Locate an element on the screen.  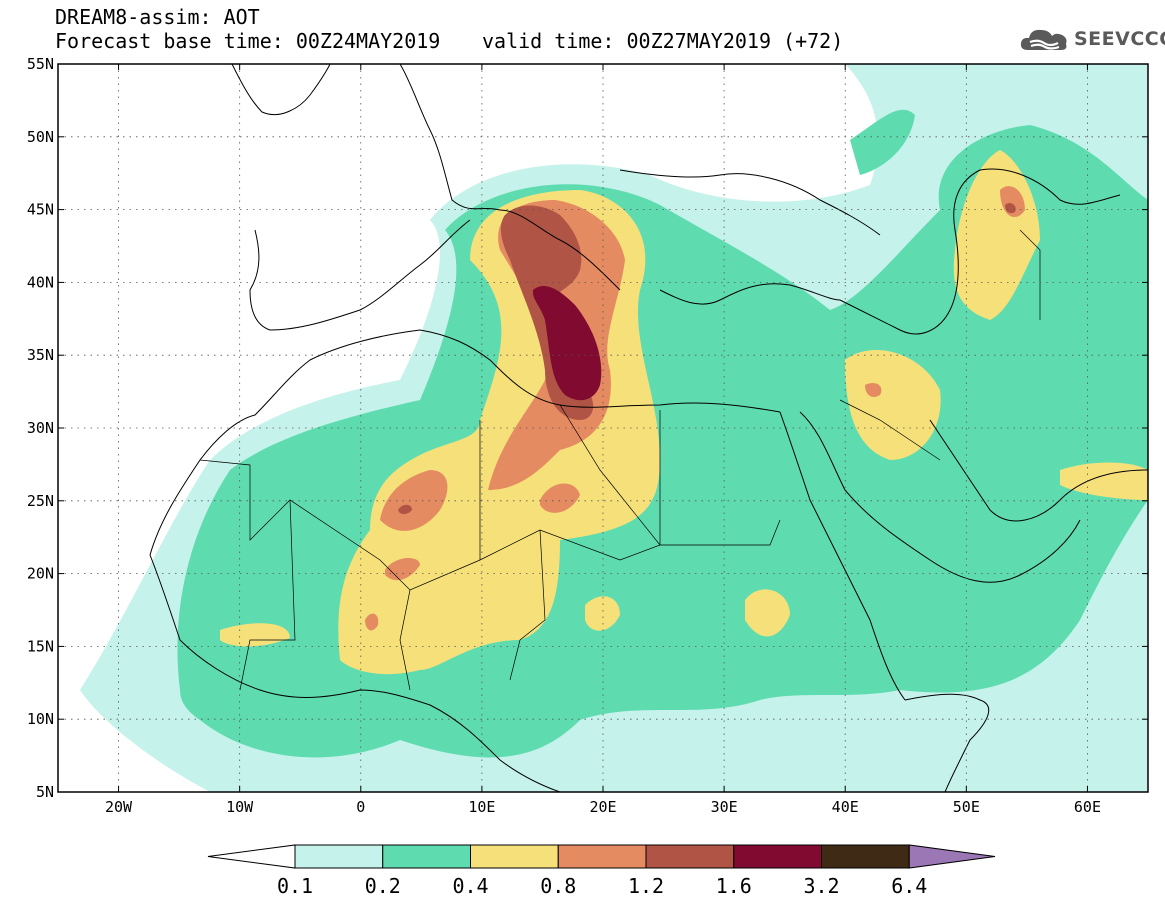
colorbar-label: 1.2 is located at coordinates (646, 886).